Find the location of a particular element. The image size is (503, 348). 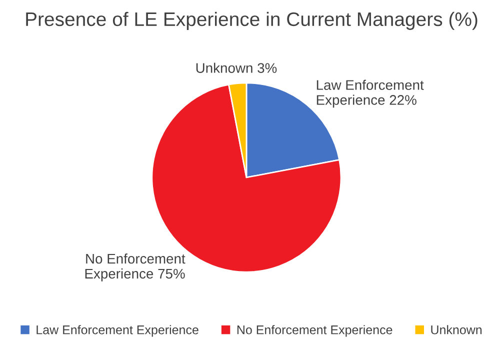

legend-label: Unknown is located at coordinates (456, 329).